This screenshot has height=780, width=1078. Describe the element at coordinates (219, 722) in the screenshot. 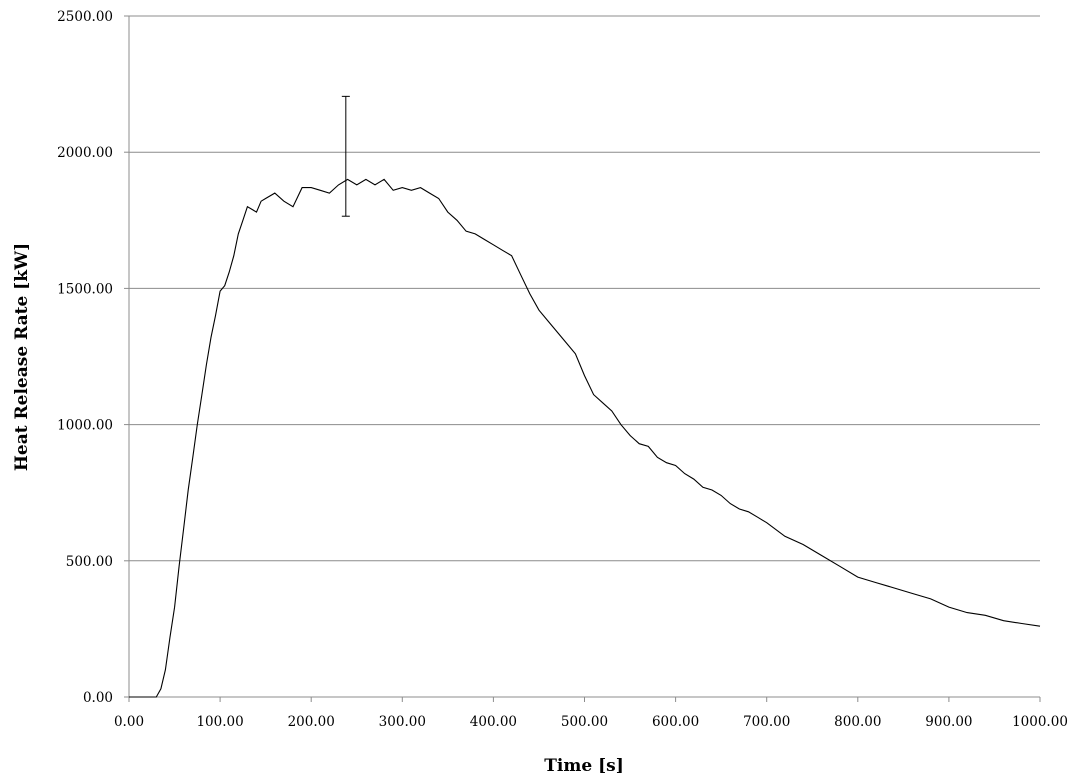

I see `x-tick-label: 100.00` at that location.